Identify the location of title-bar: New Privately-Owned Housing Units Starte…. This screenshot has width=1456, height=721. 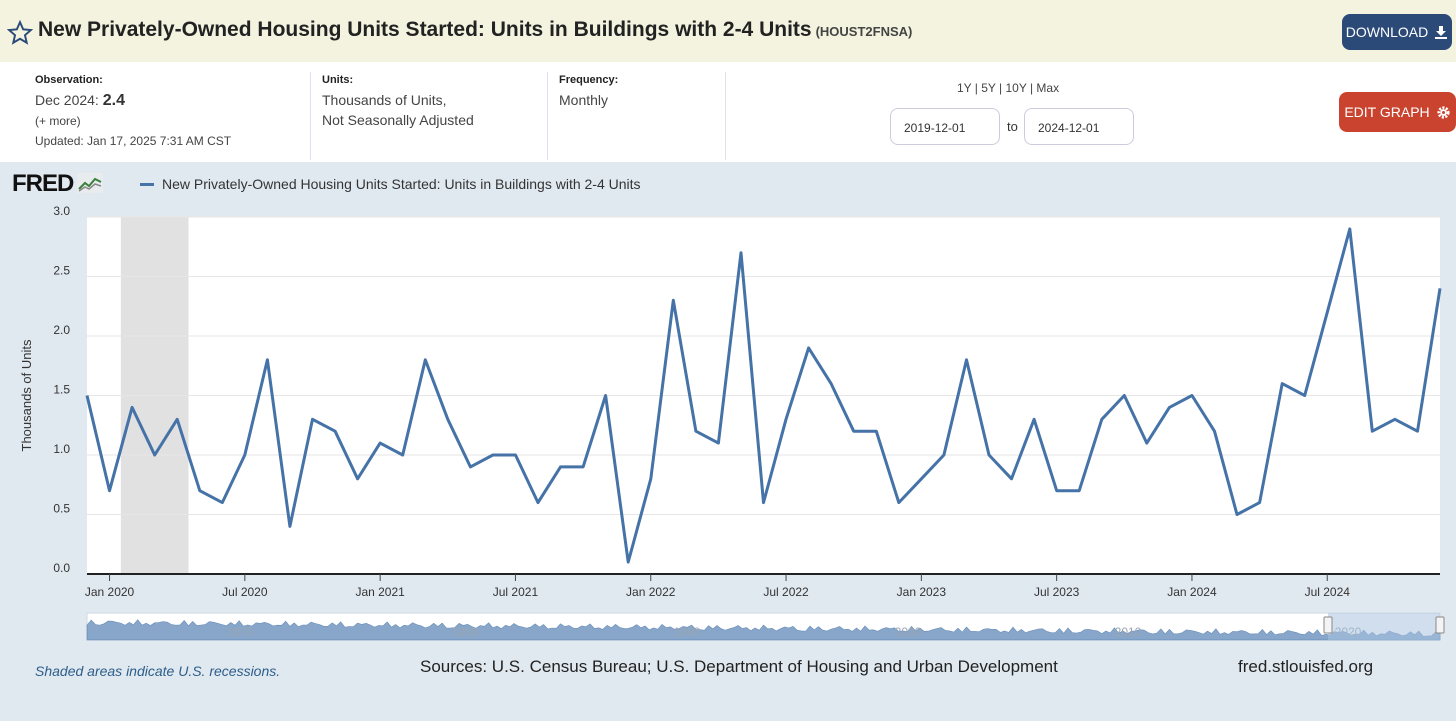
(728, 31).